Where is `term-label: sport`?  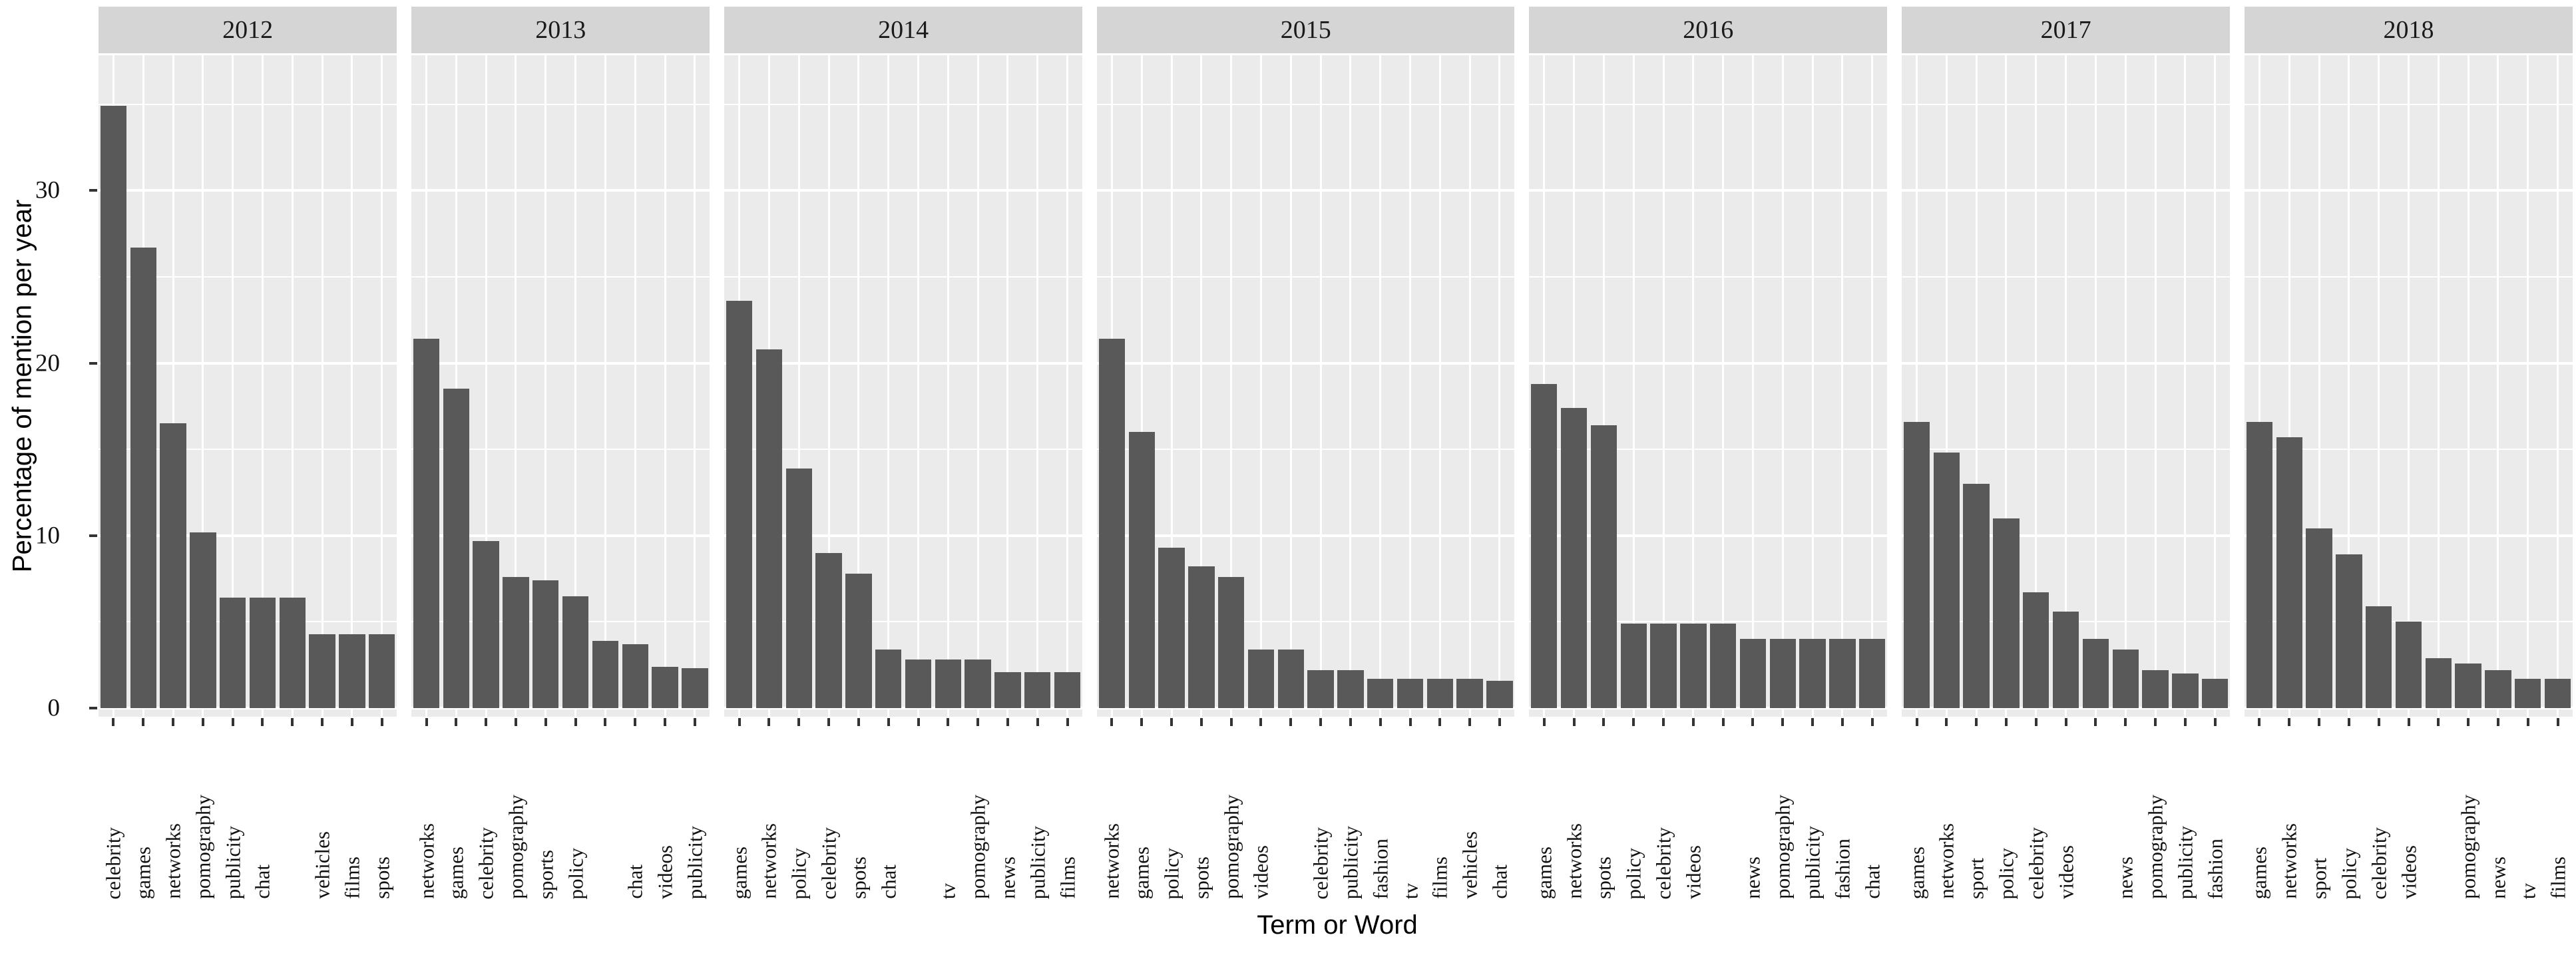
term-label: sport is located at coordinates (1976, 878).